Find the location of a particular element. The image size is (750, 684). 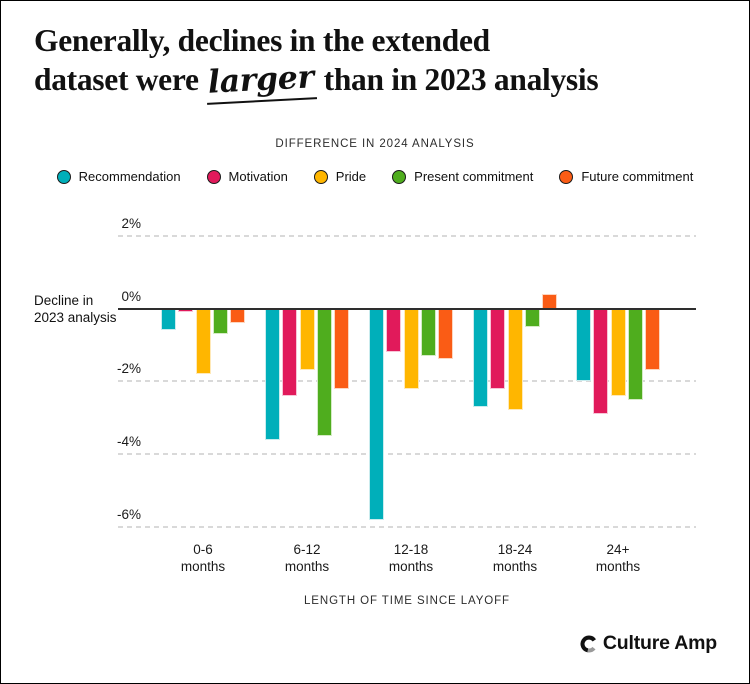

legend-dot-pride is located at coordinates (320, 176).